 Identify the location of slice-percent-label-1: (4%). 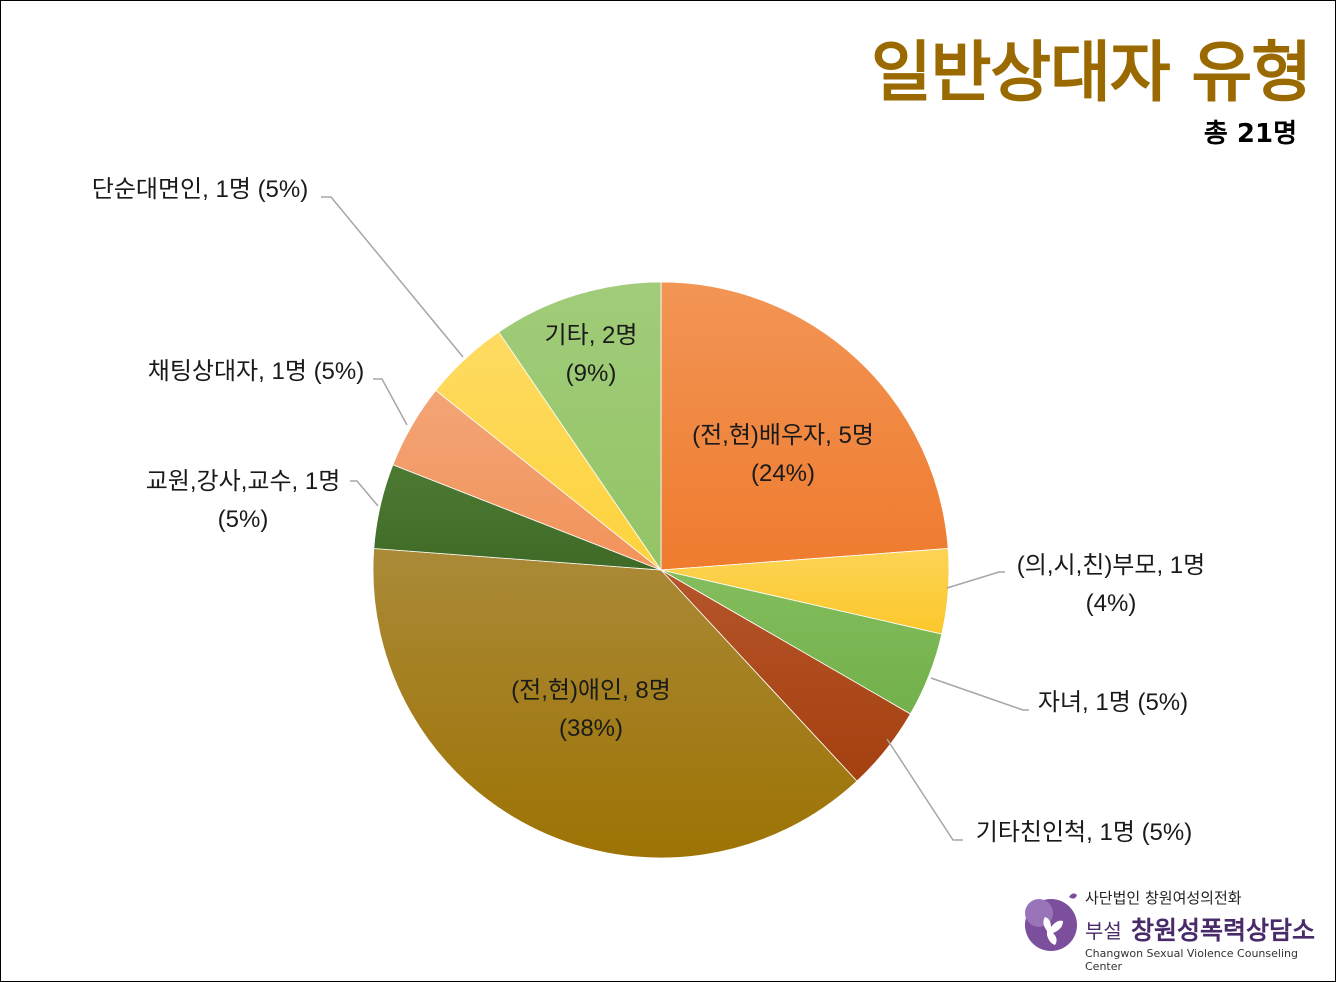
(1111, 603).